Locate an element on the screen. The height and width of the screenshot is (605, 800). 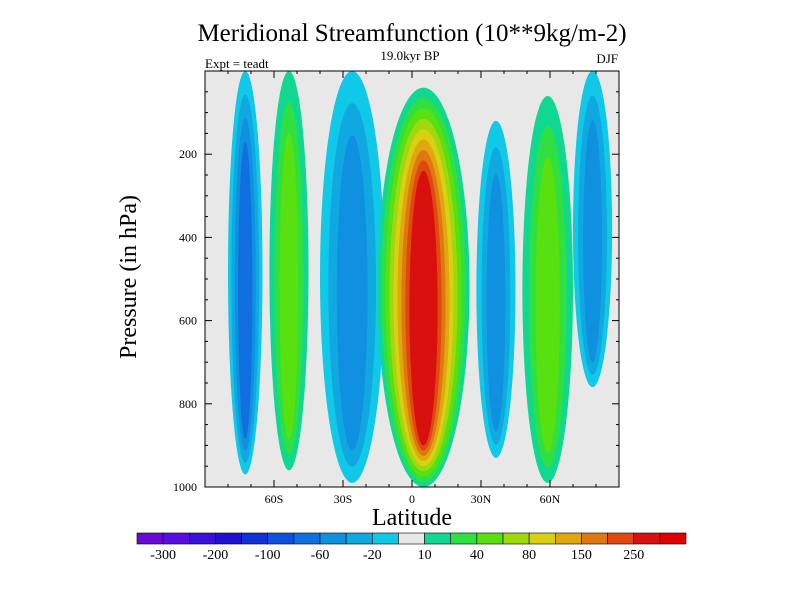
southern-polar-cell-band is located at coordinates (245, 290).